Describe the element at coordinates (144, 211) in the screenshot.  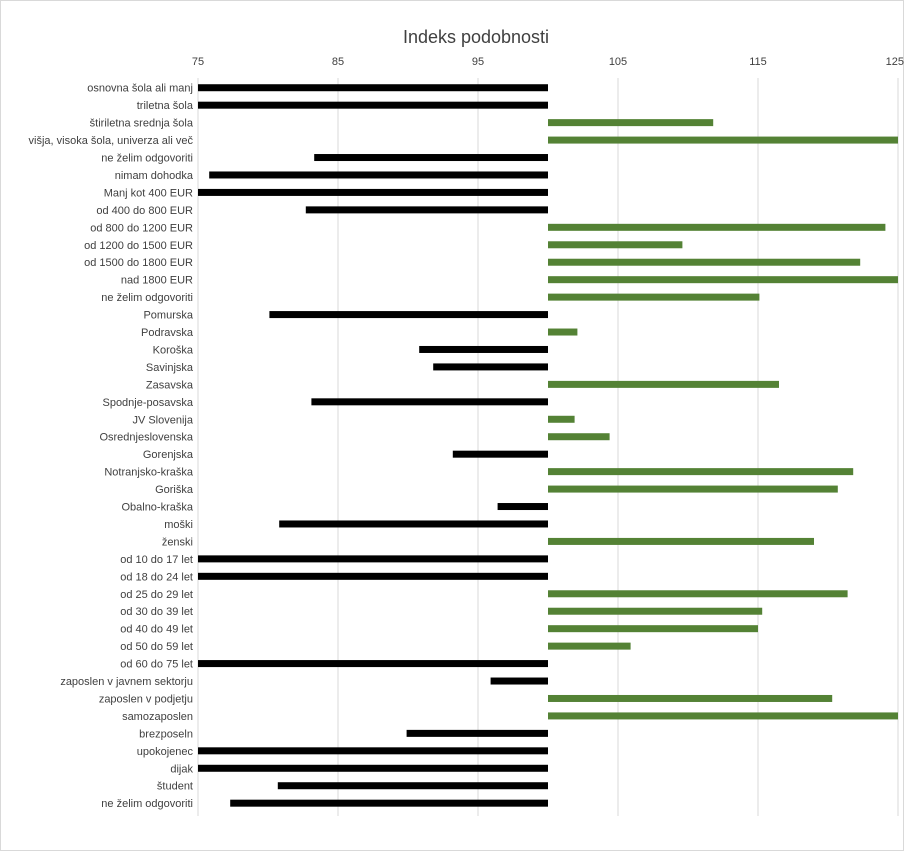
I see `category-label: od 400 do 800 EUR` at that location.